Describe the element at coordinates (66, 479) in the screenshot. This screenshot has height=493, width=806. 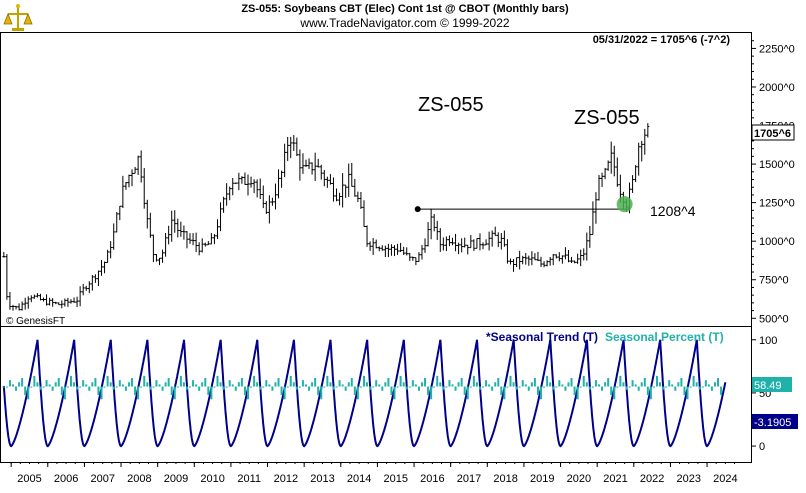
I see `x-tick-label: 2006` at that location.